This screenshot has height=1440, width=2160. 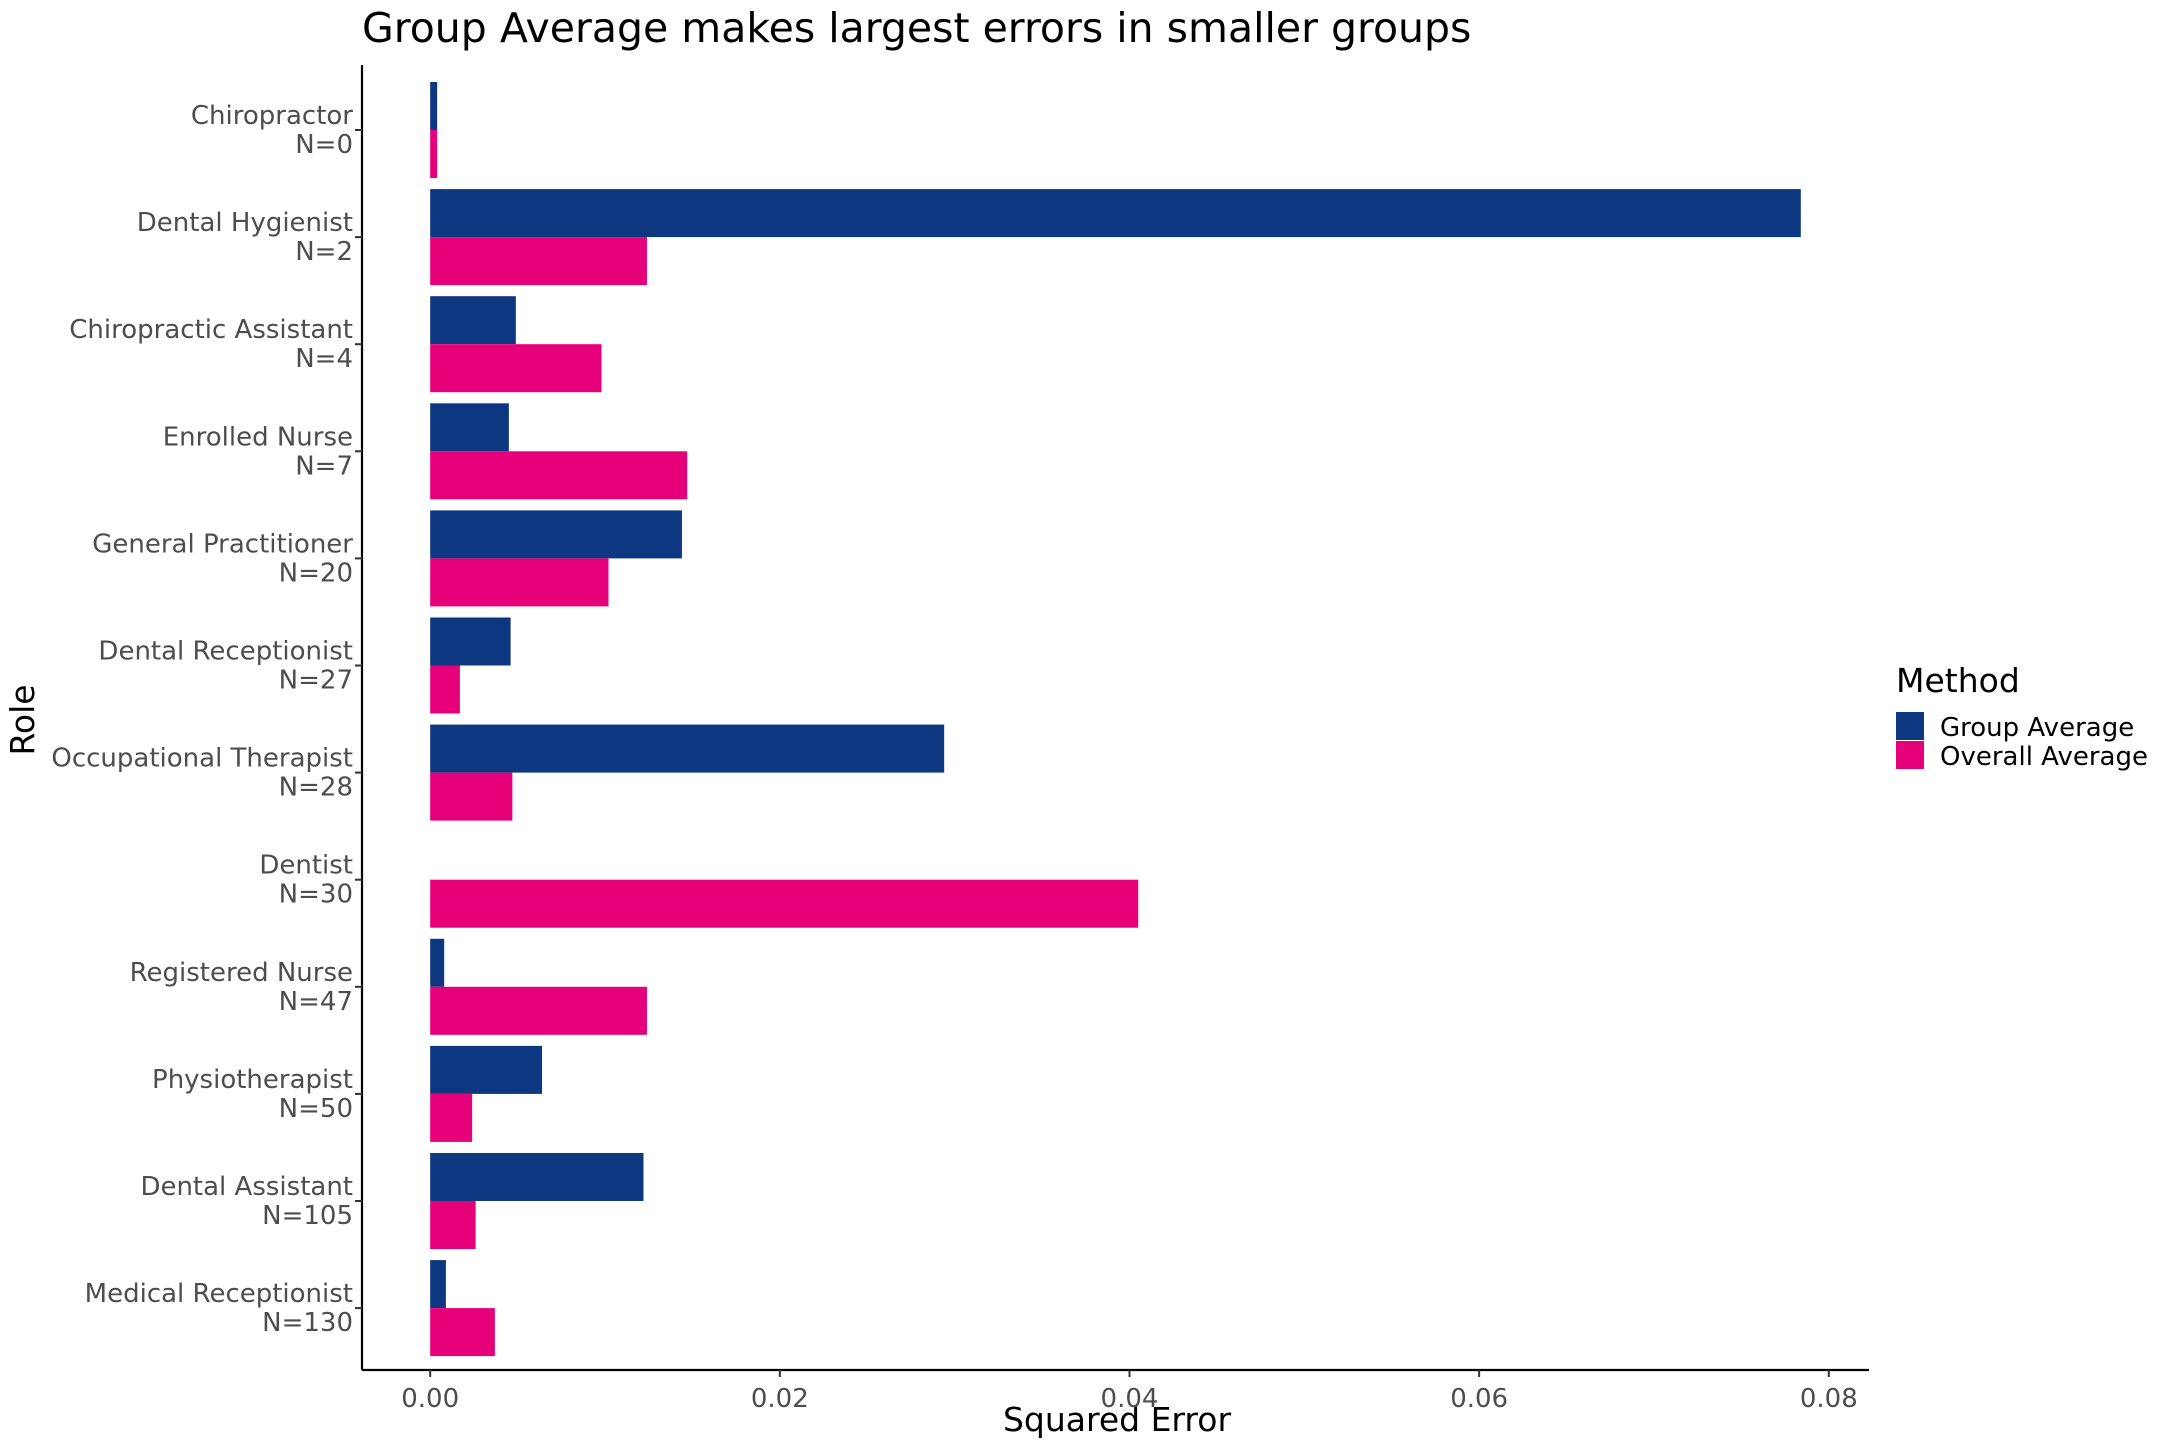 I want to click on y-tick-label-role: General Practitioner, so click(x=222, y=544).